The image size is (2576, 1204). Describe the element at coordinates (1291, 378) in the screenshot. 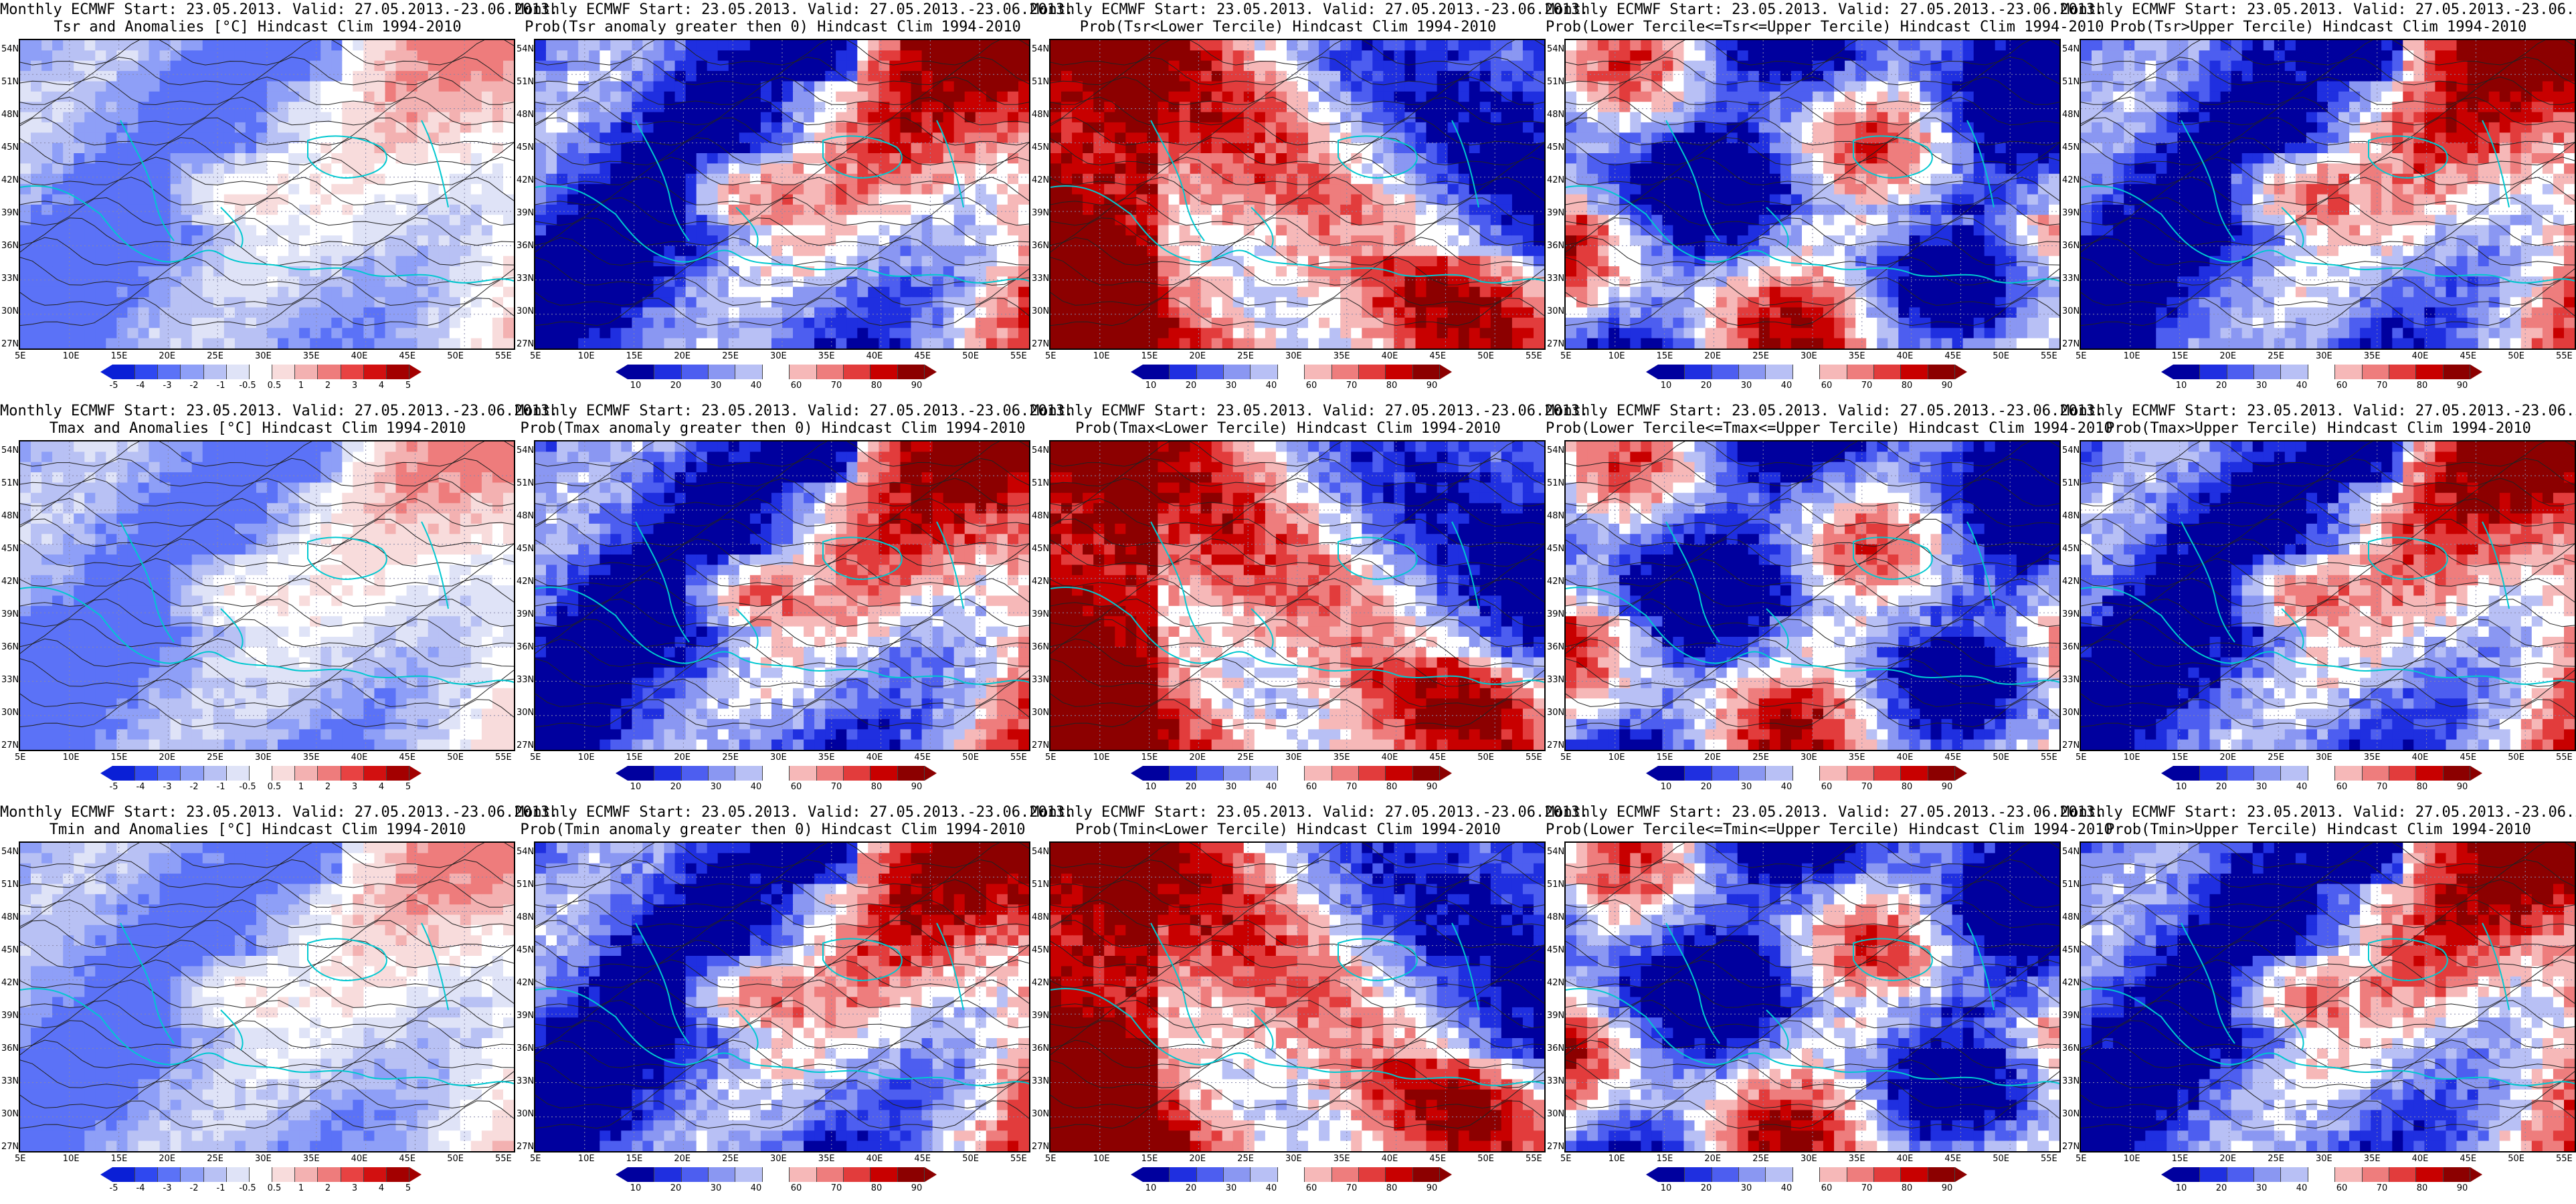

I see `colorbar: 10 20 30 40 60 70 80 90` at that location.